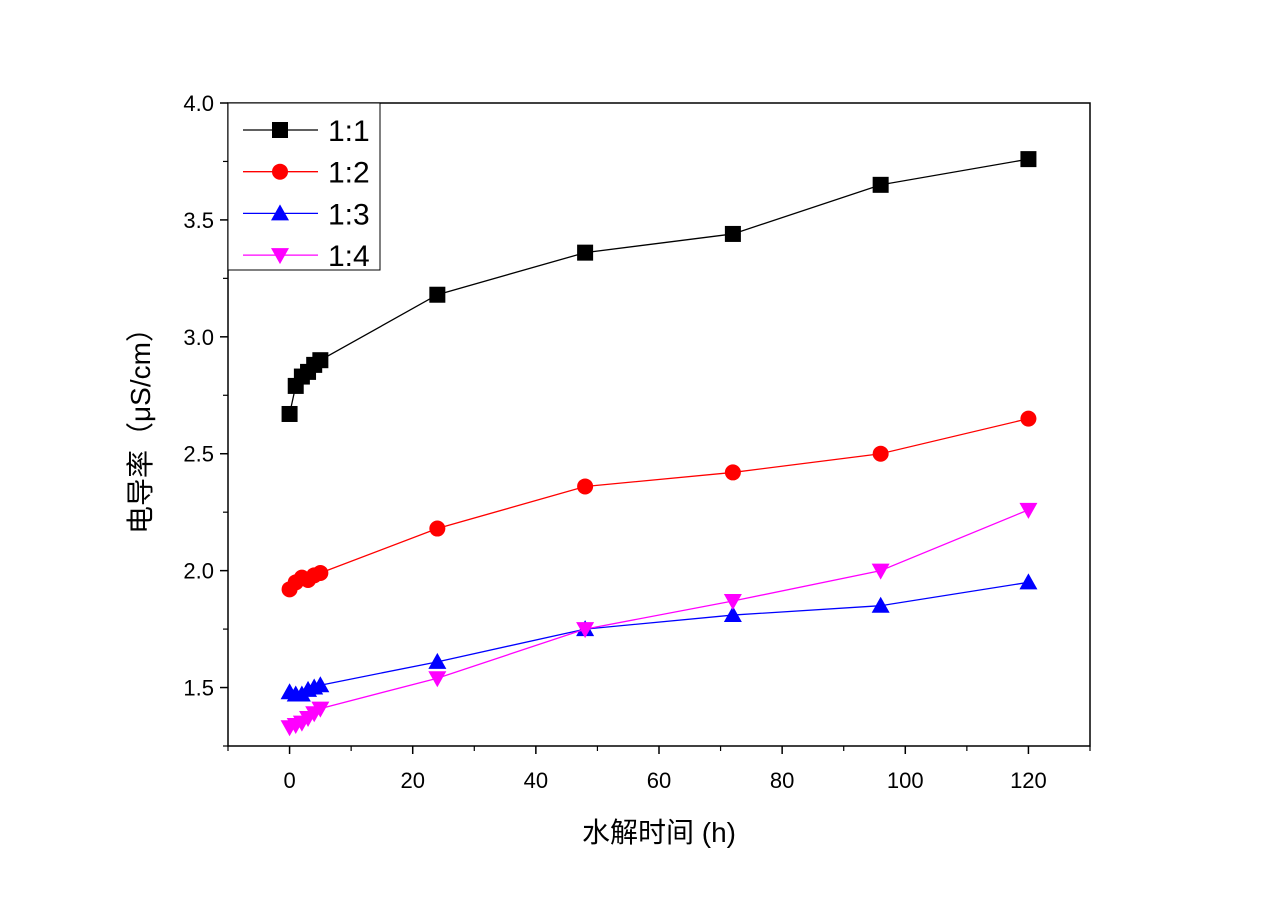 This screenshot has height=902, width=1269. I want to click on y-tick-label: 2.0, so click(198, 571).